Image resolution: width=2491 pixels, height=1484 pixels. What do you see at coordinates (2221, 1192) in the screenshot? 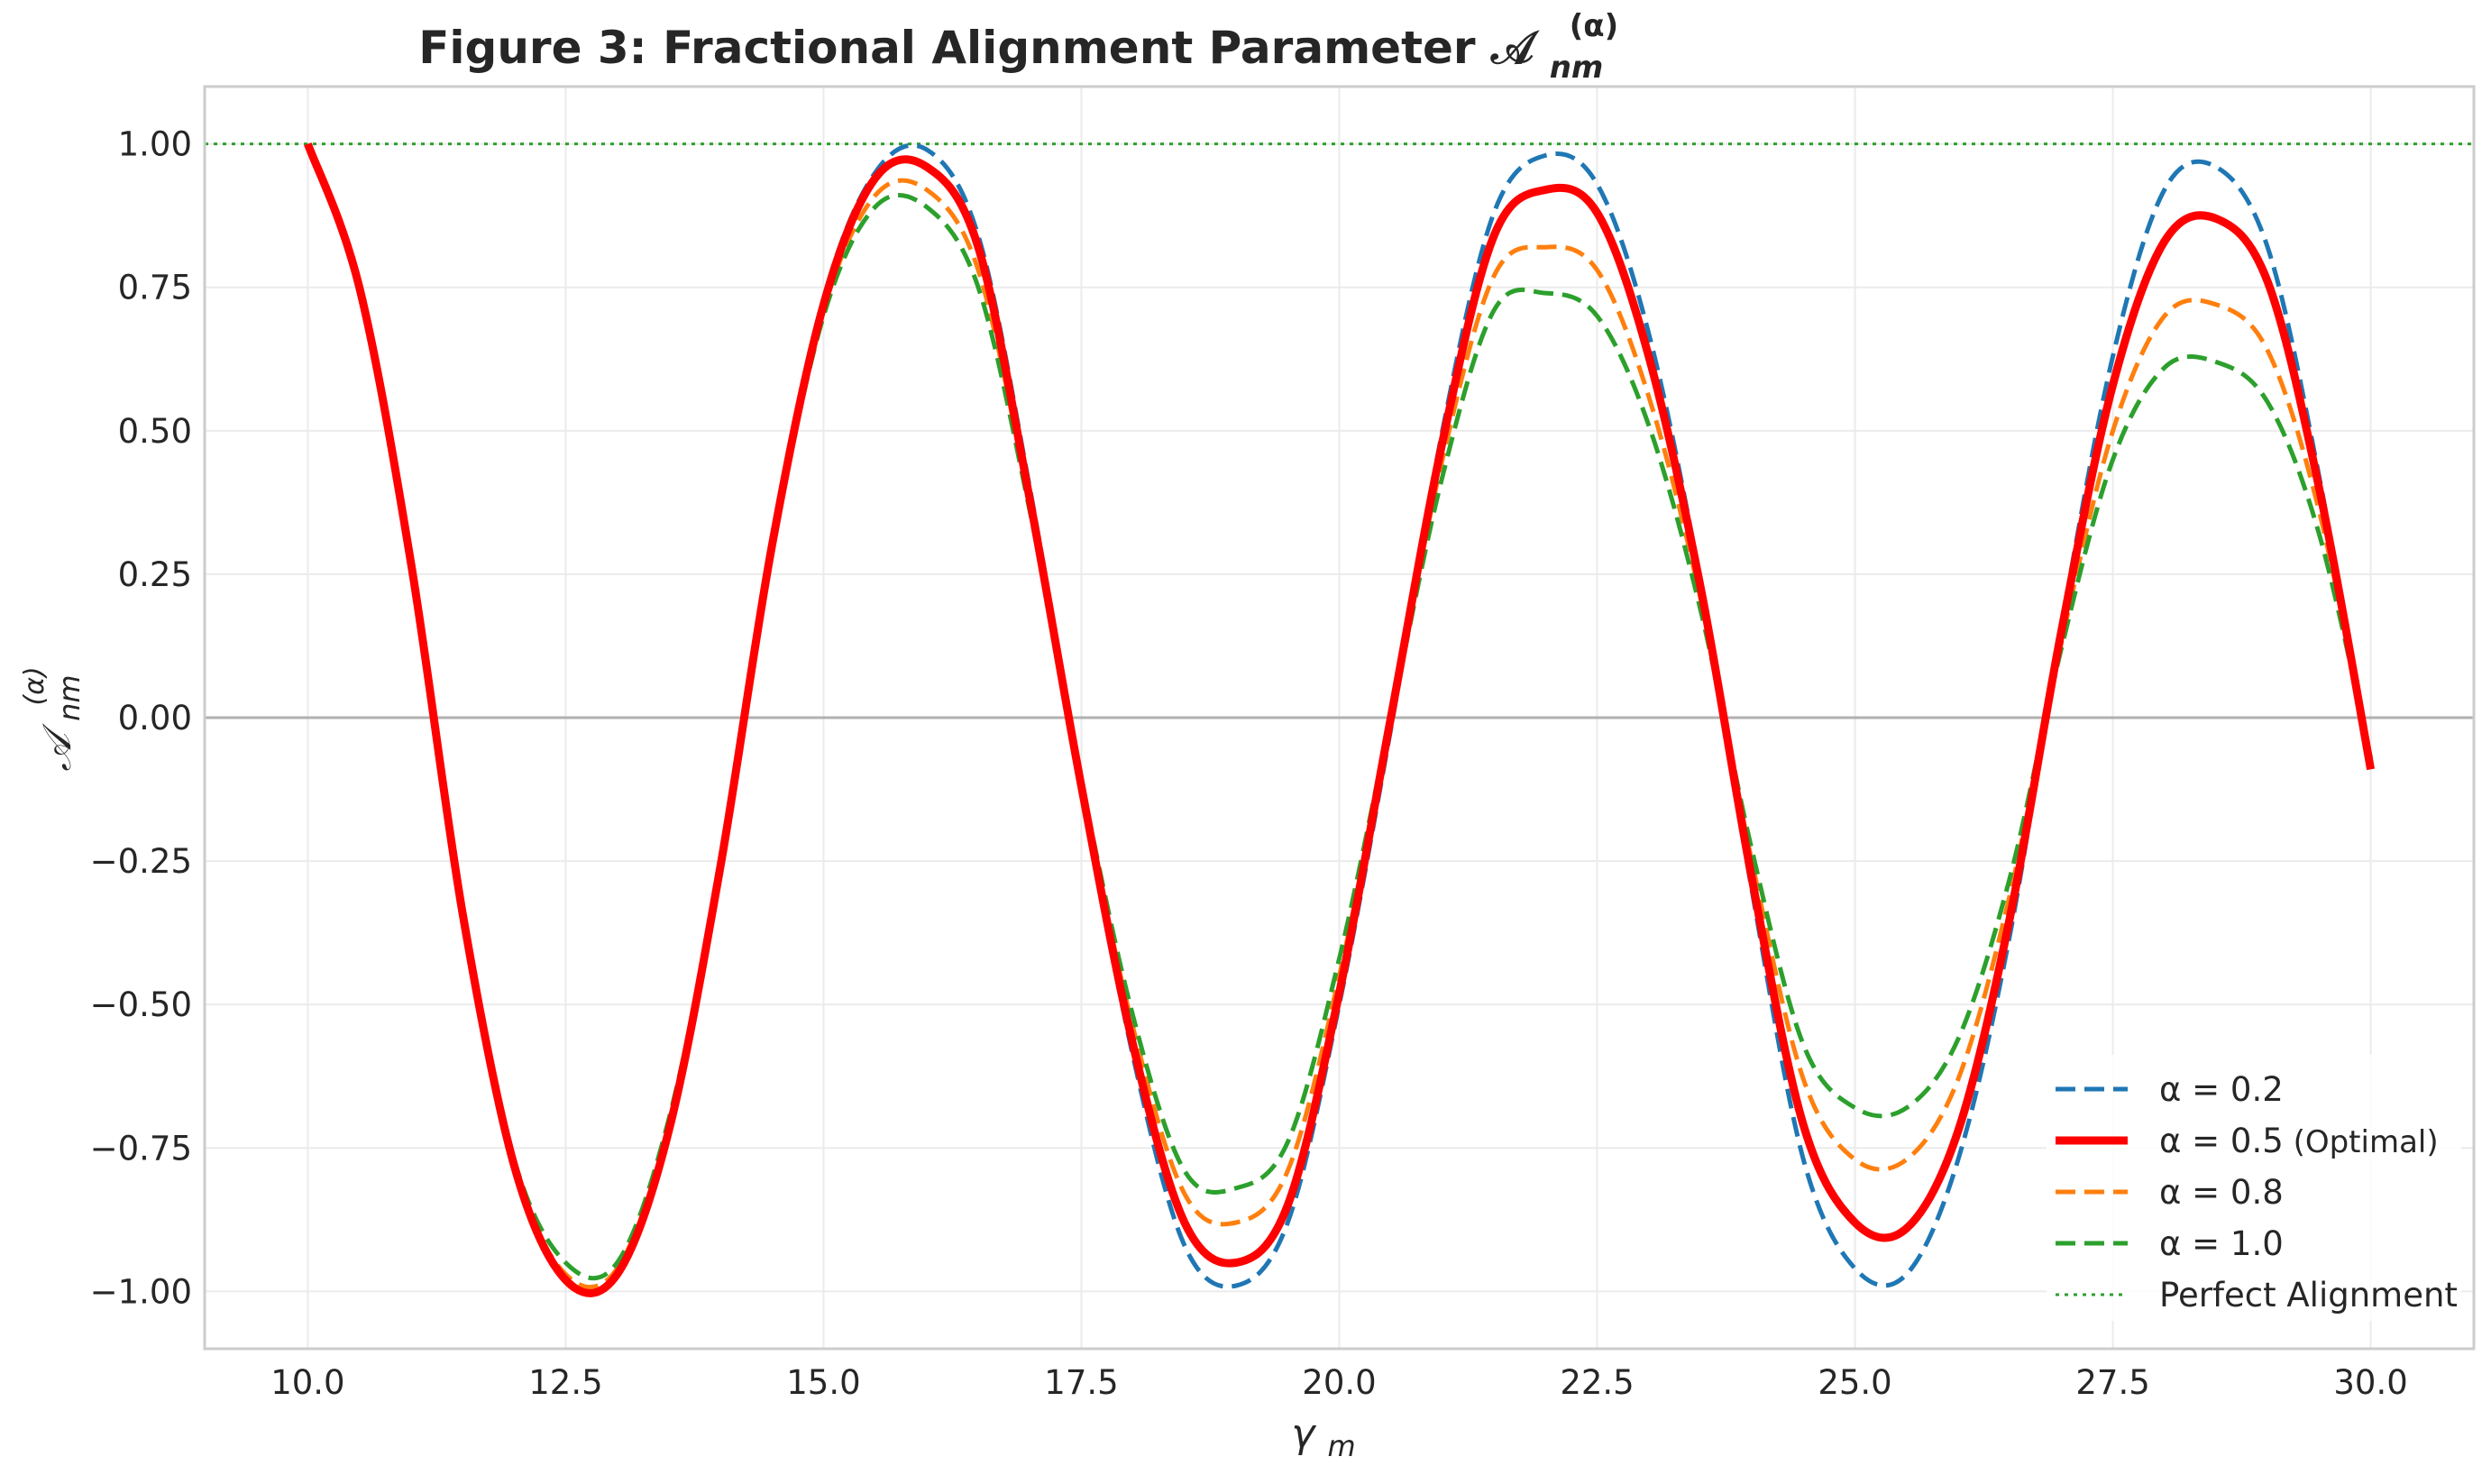
I see `legend-label: α = 0.8` at bounding box center [2221, 1192].